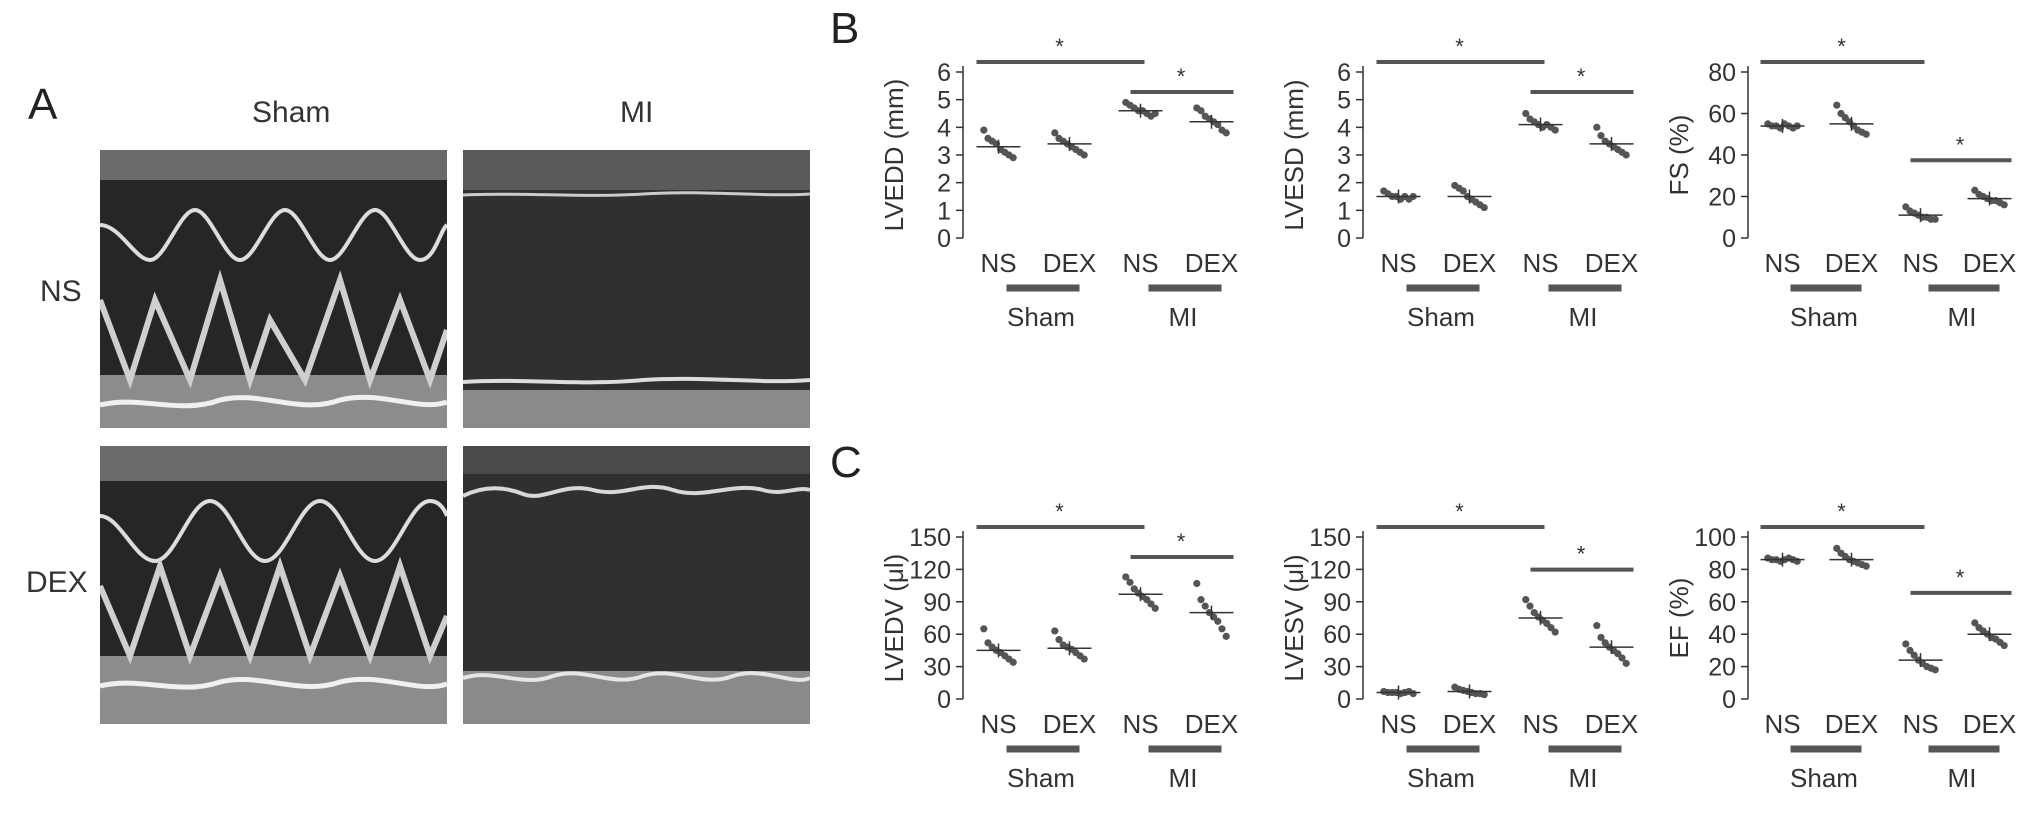  I want to click on y-tick-label: 90, so click(1337, 603).